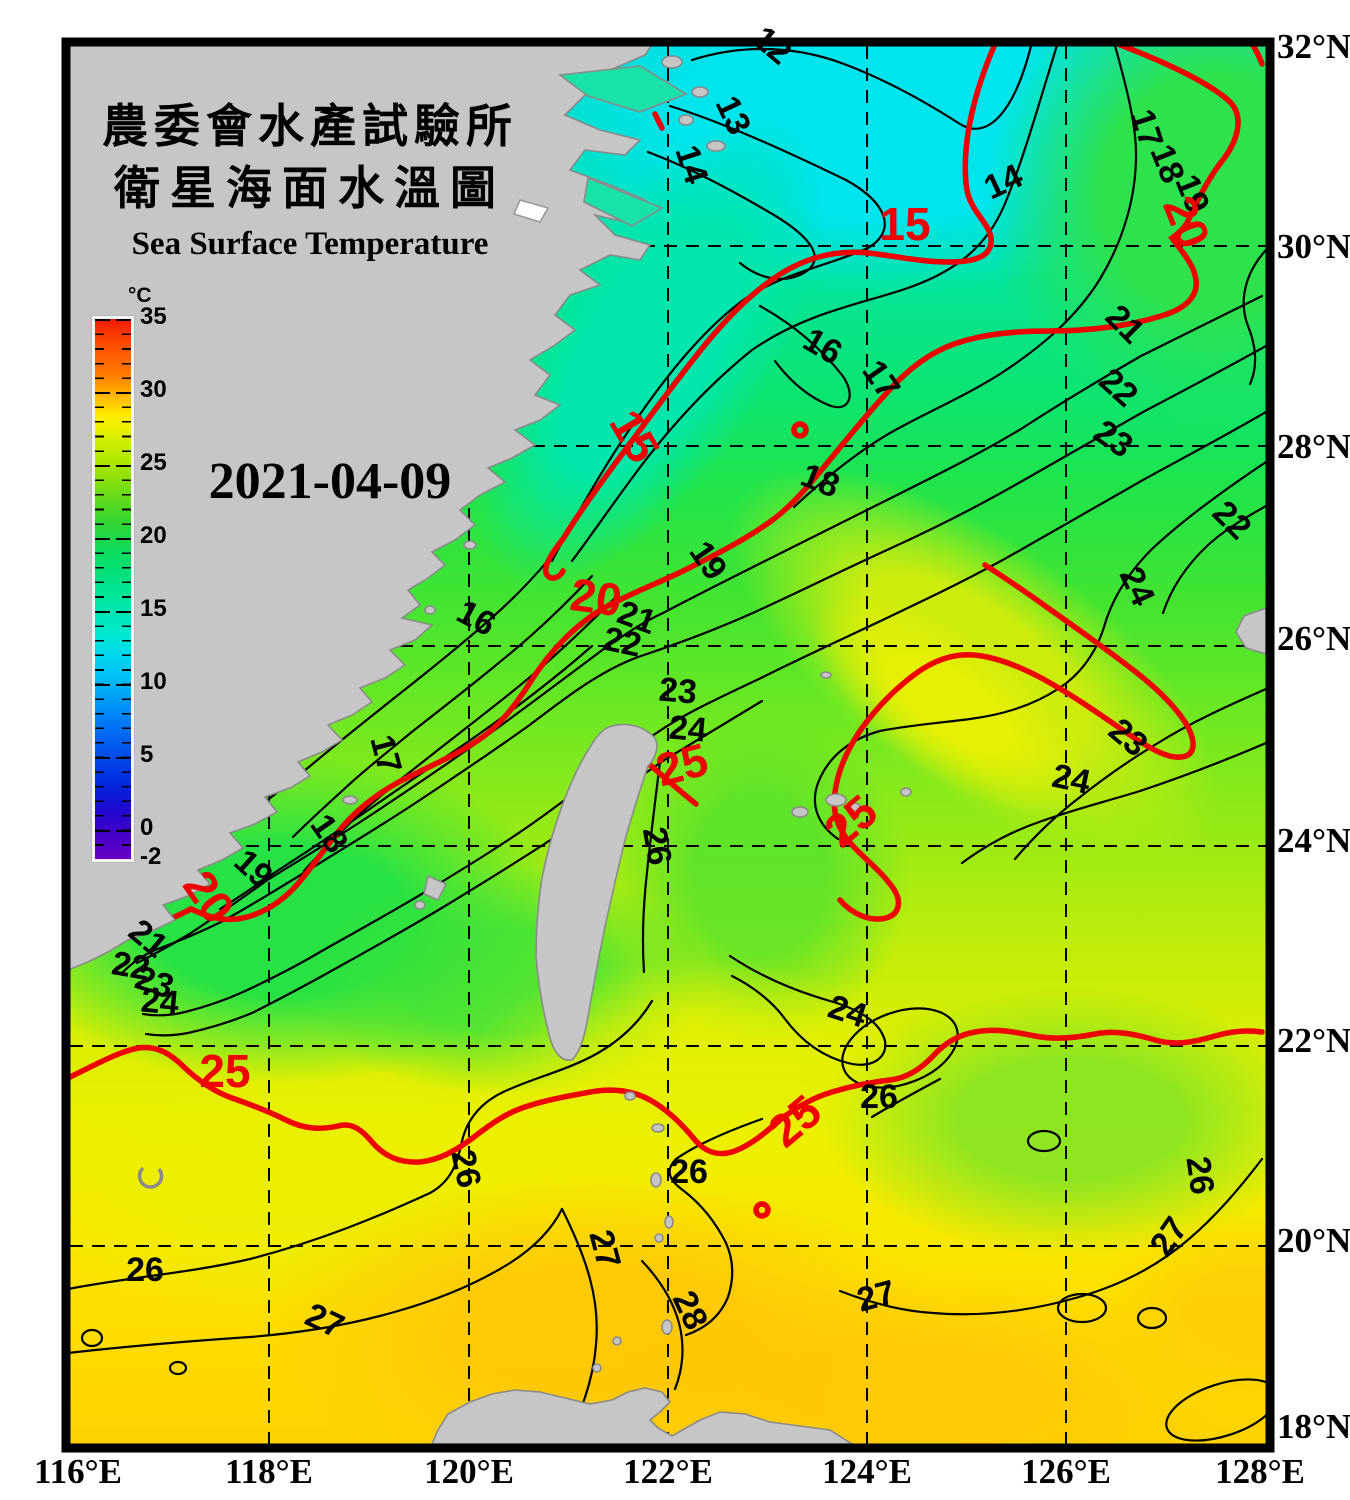 The height and width of the screenshot is (1500, 1350). What do you see at coordinates (1313, 1426) in the screenshot?
I see `lat-label: 18°N` at bounding box center [1313, 1426].